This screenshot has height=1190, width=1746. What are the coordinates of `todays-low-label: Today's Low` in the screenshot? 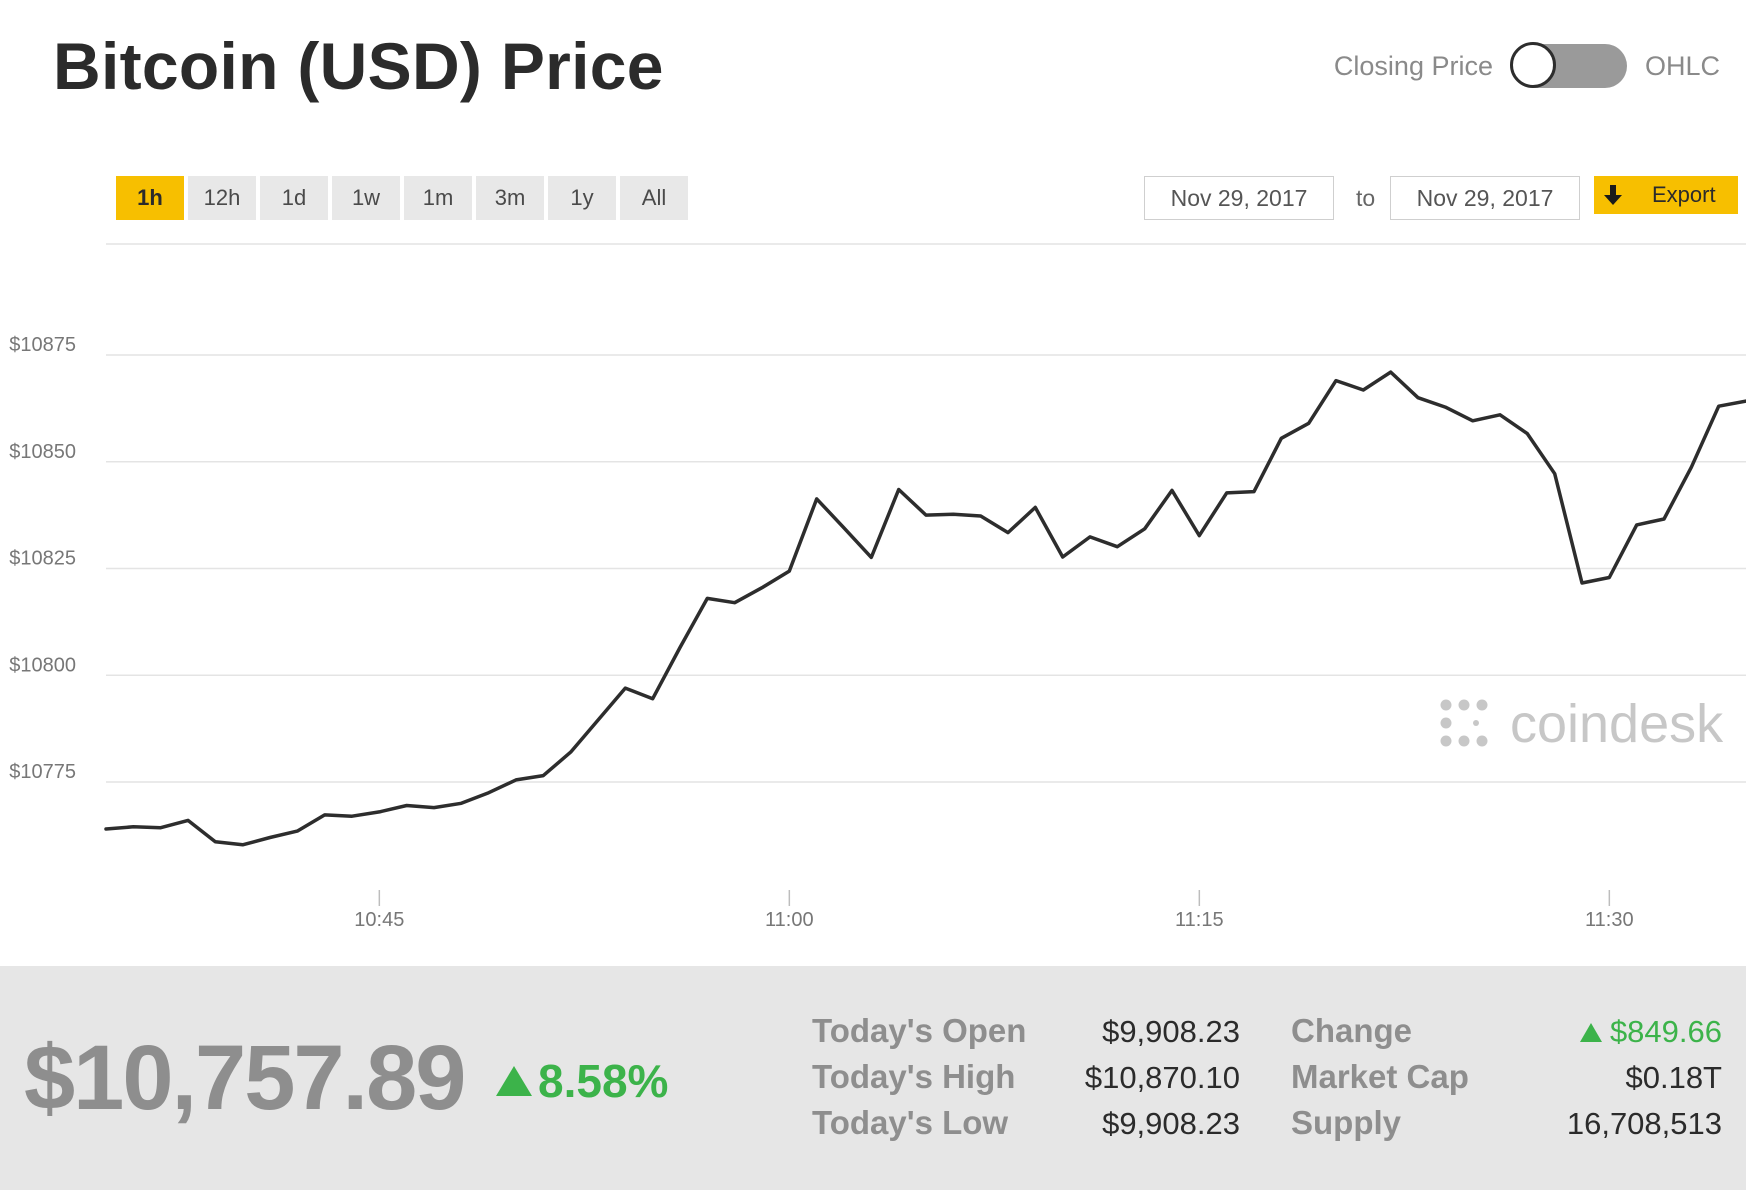 It's located at (910, 1122).